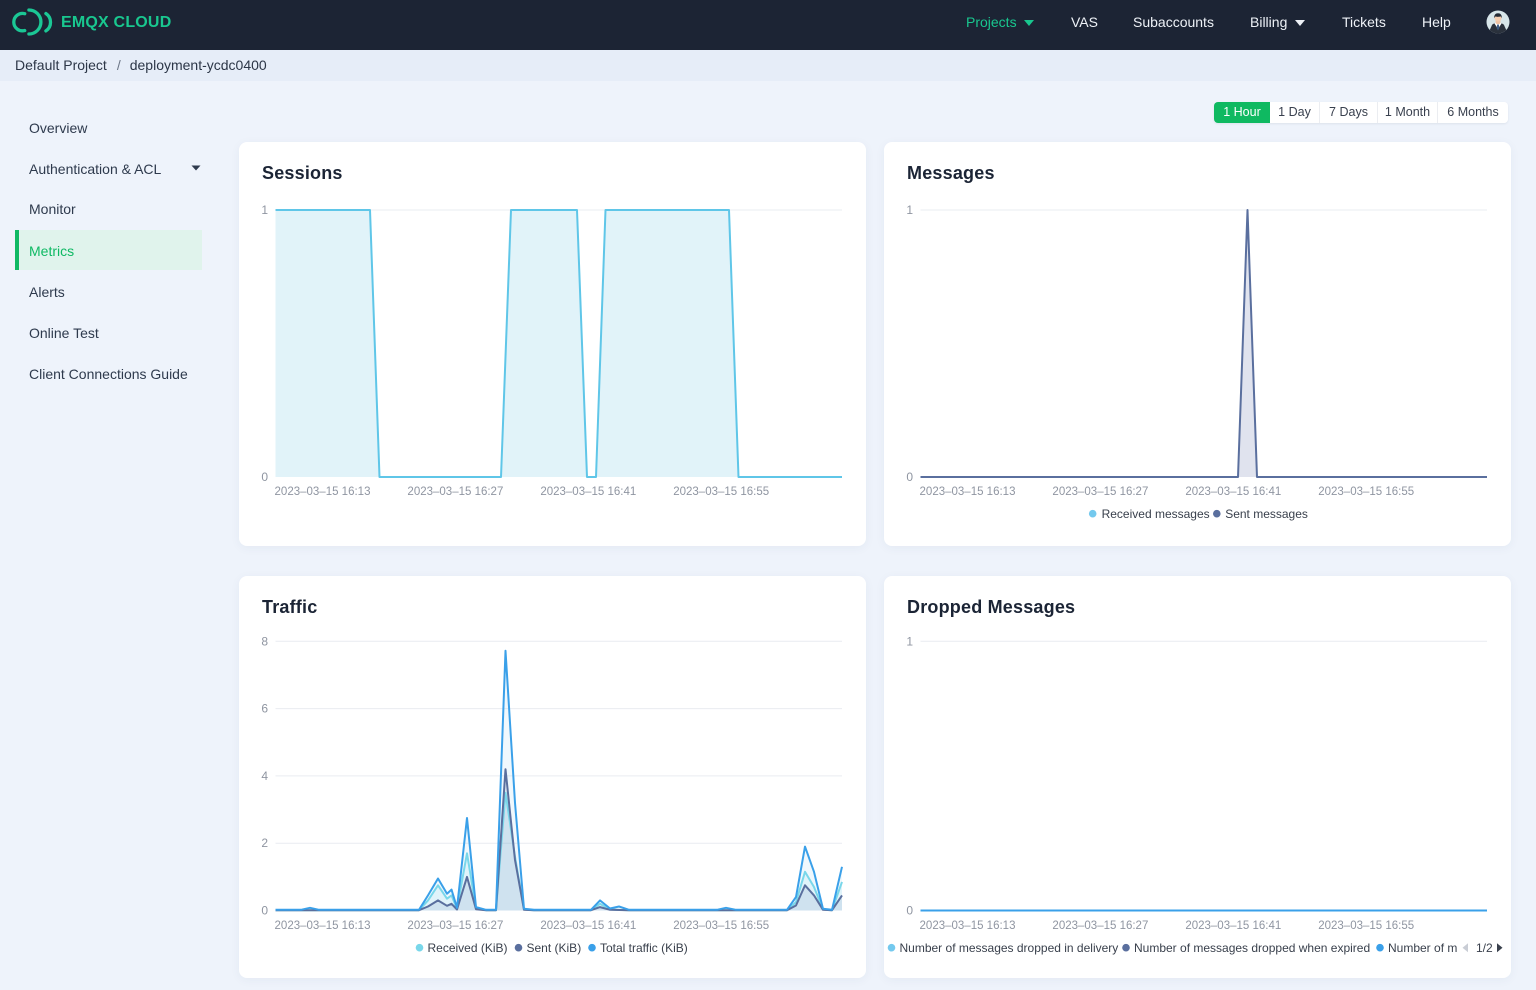 The image size is (1536, 990). Describe the element at coordinates (644, 948) in the screenshot. I see `svg-text: Total traffic (KiB)` at that location.